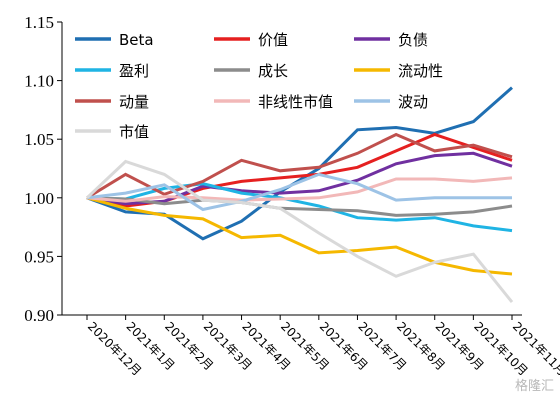 This screenshot has height=400, width=560. Describe the element at coordinates (39, 139) in the screenshot. I see `y-tick-label: 1.05` at that location.